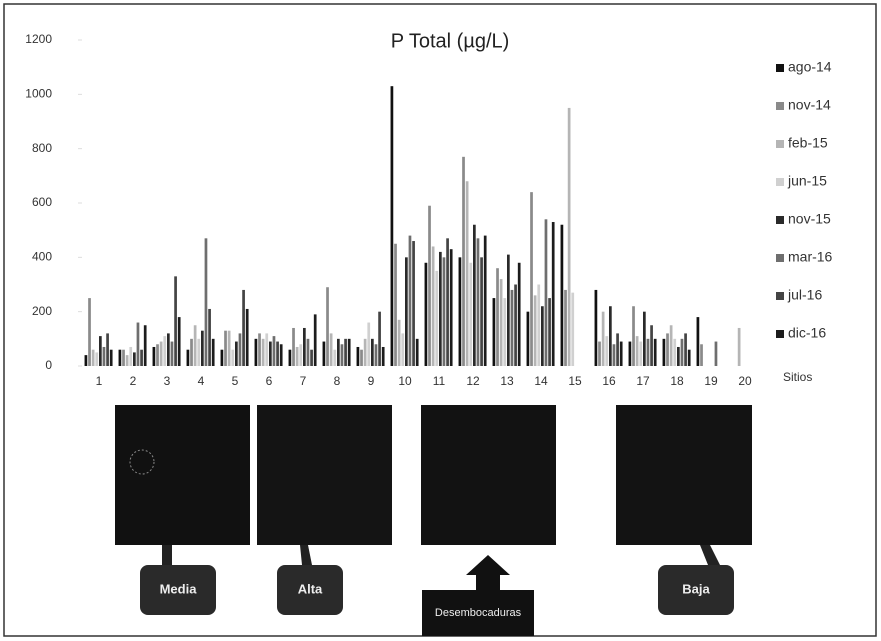 The width and height of the screenshot is (881, 641). I want to click on x-tick-label: 18, so click(677, 381).